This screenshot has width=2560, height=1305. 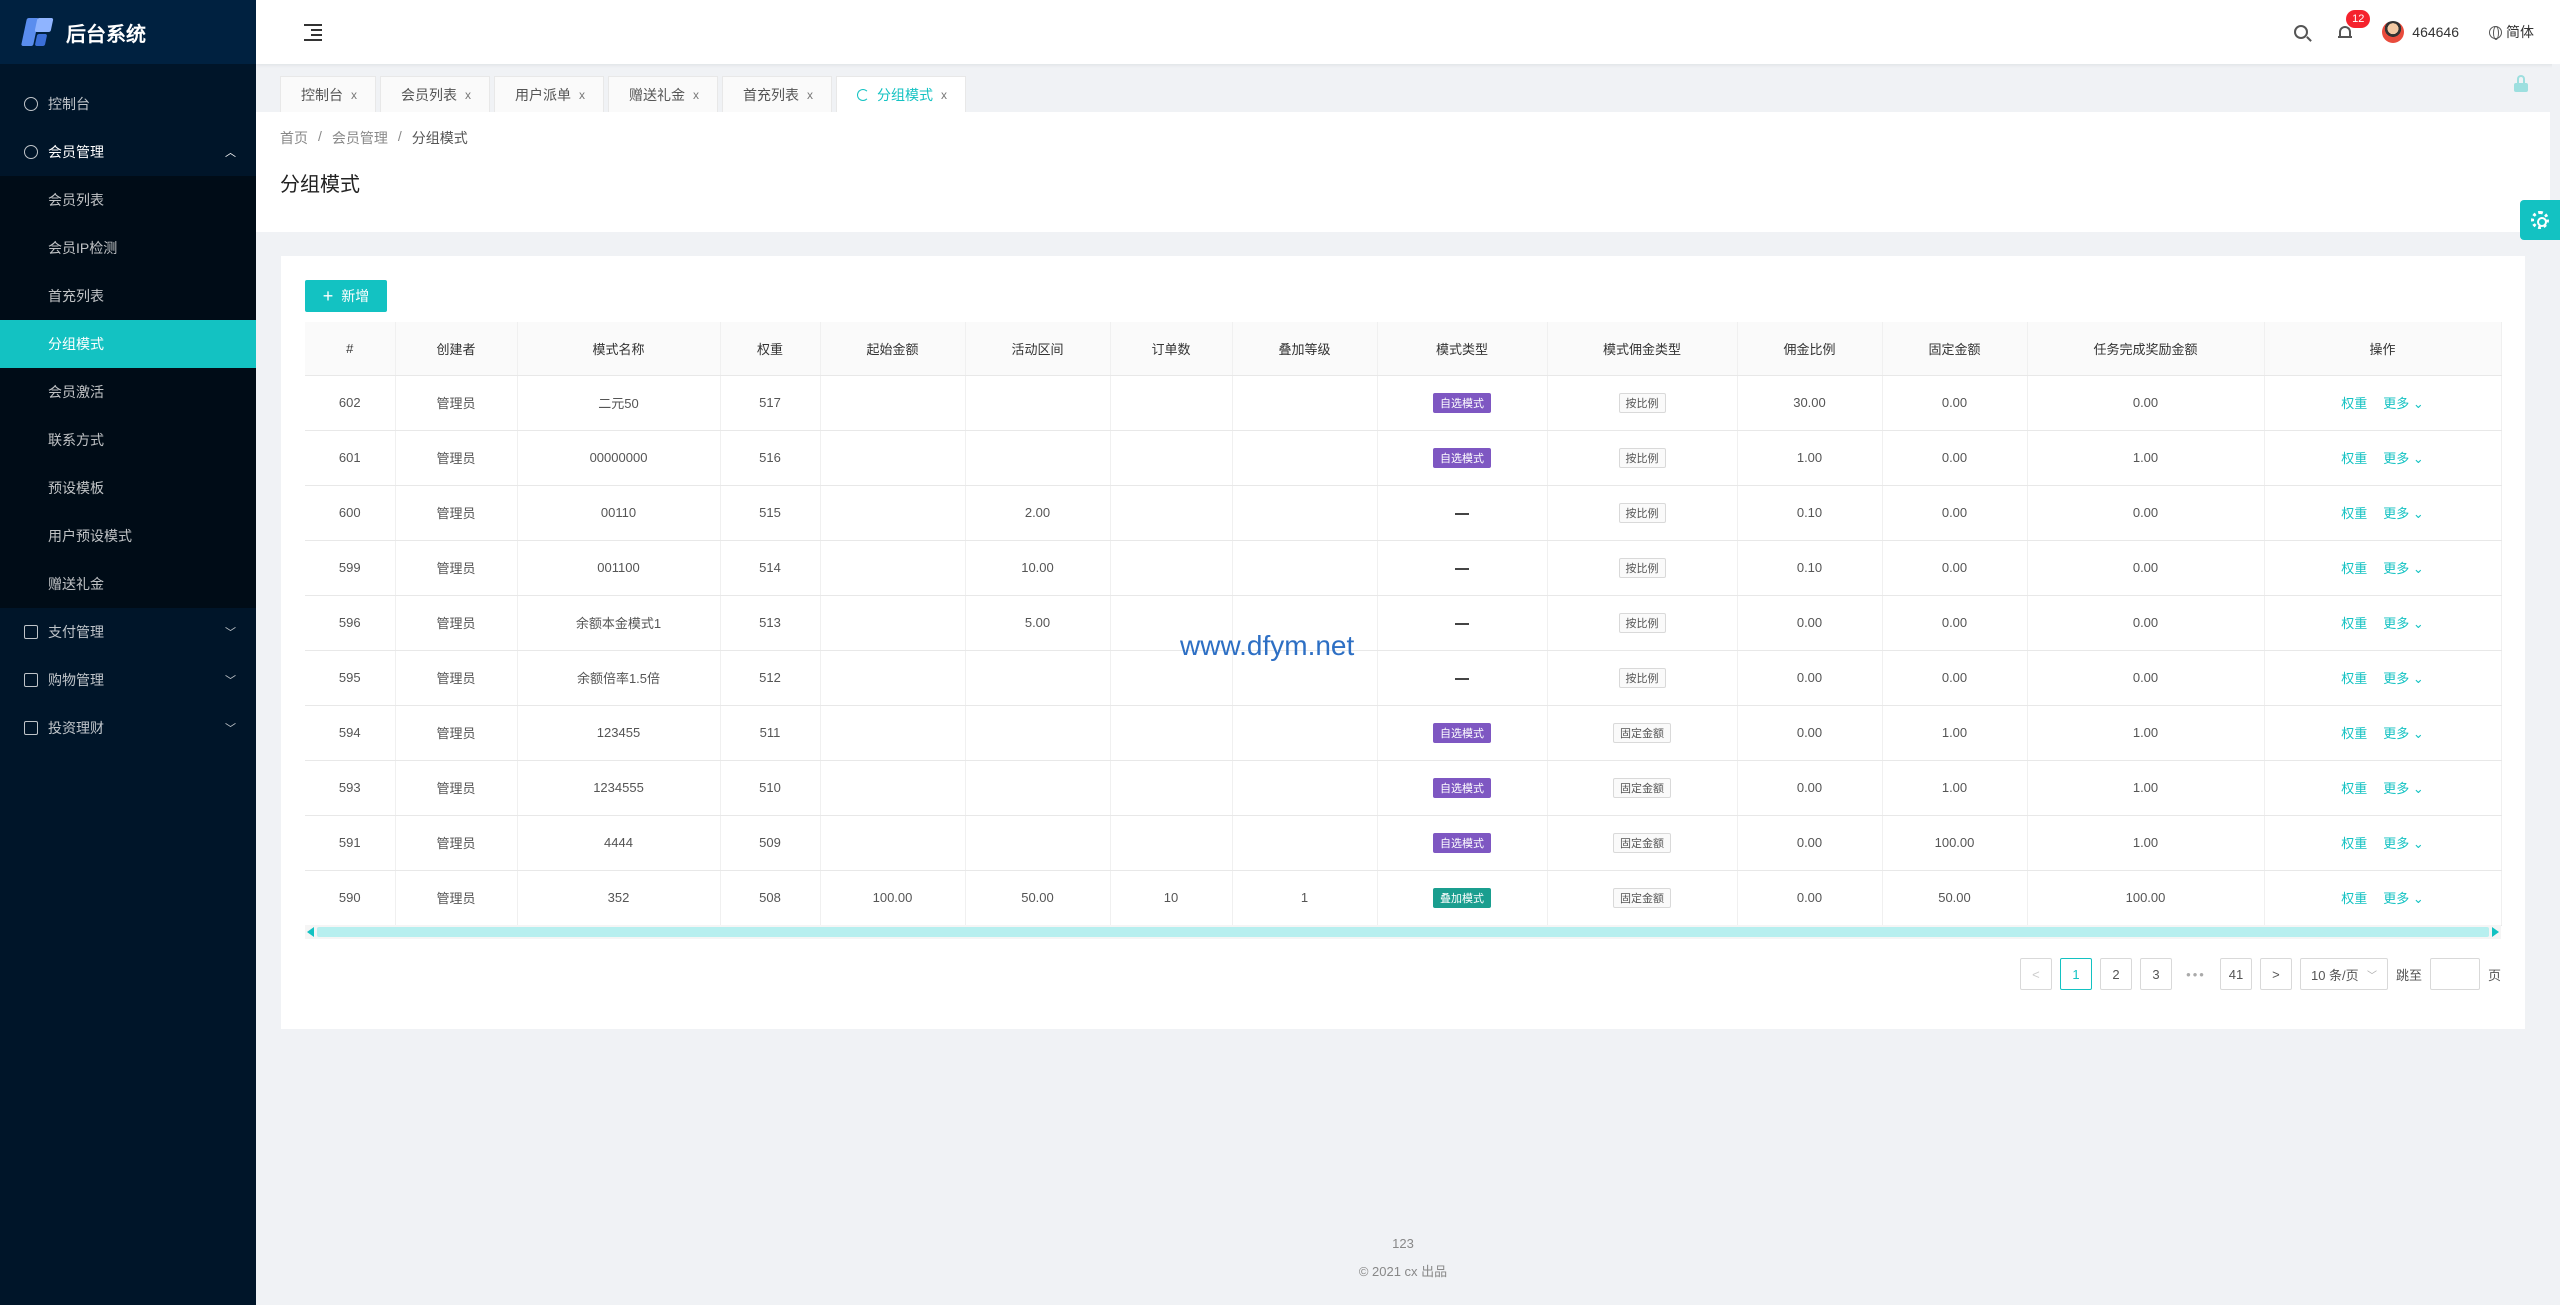 What do you see at coordinates (435, 94) in the screenshot?
I see `tab-member-list: 会员列表 x` at bounding box center [435, 94].